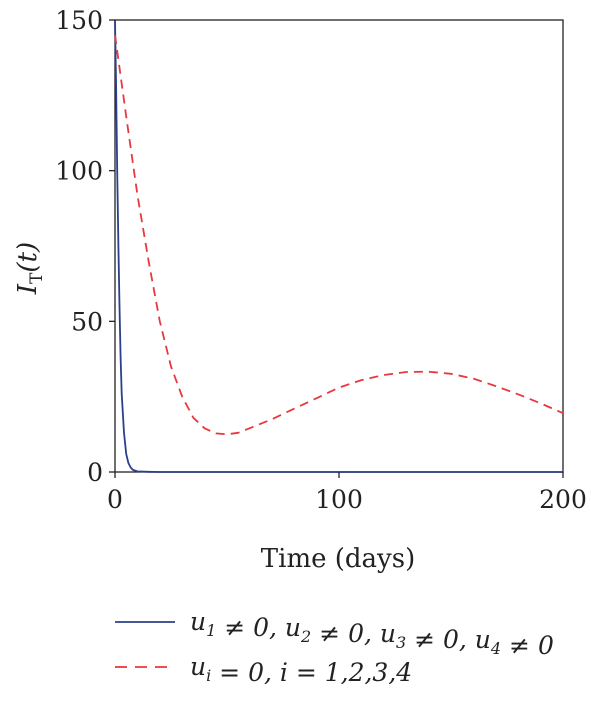  Describe the element at coordinates (301, 669) in the screenshot. I see `legend-label-2: ui = 0, i = 1,2,3,4` at that location.